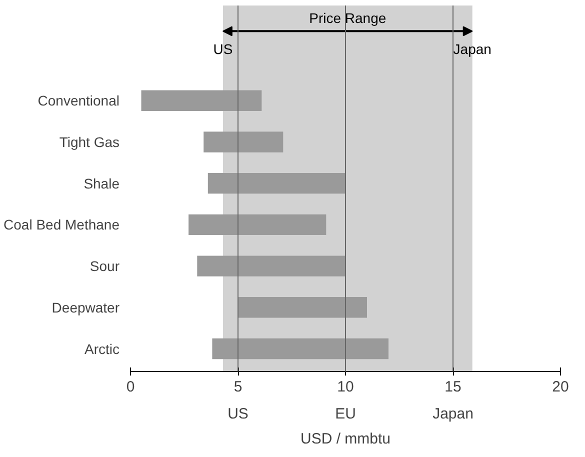 This screenshot has width=585, height=457. I want to click on y-tick-label: Sour, so click(105, 266).